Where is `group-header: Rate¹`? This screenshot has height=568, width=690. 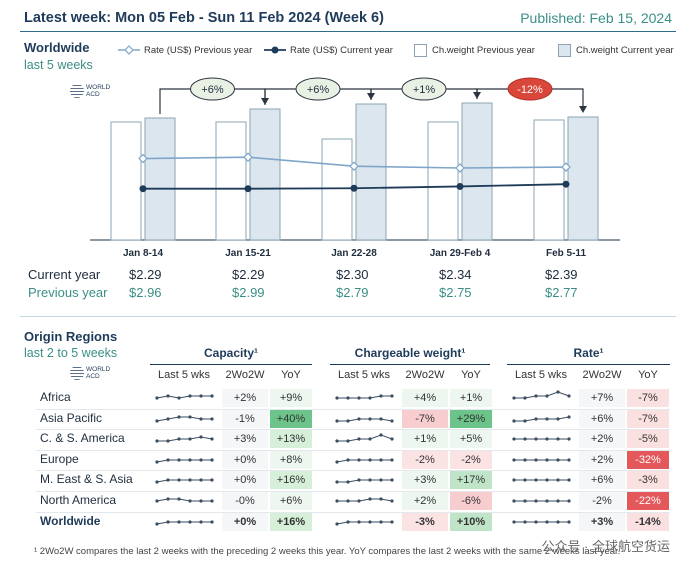
group-header: Rate¹ is located at coordinates (588, 353).